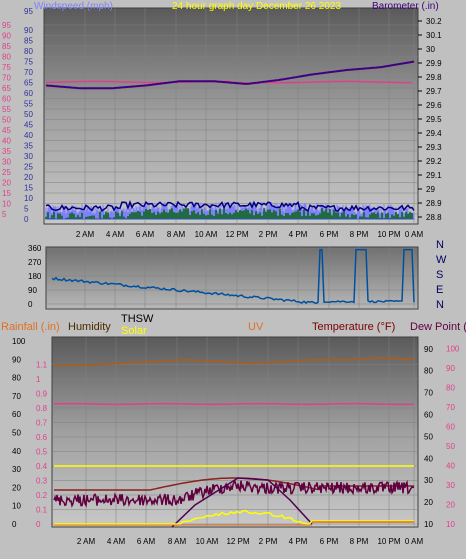 Image resolution: width=466 pixels, height=559 pixels. What do you see at coordinates (28, 51) in the screenshot?
I see `wind-tick-label: 80` at bounding box center [28, 51].